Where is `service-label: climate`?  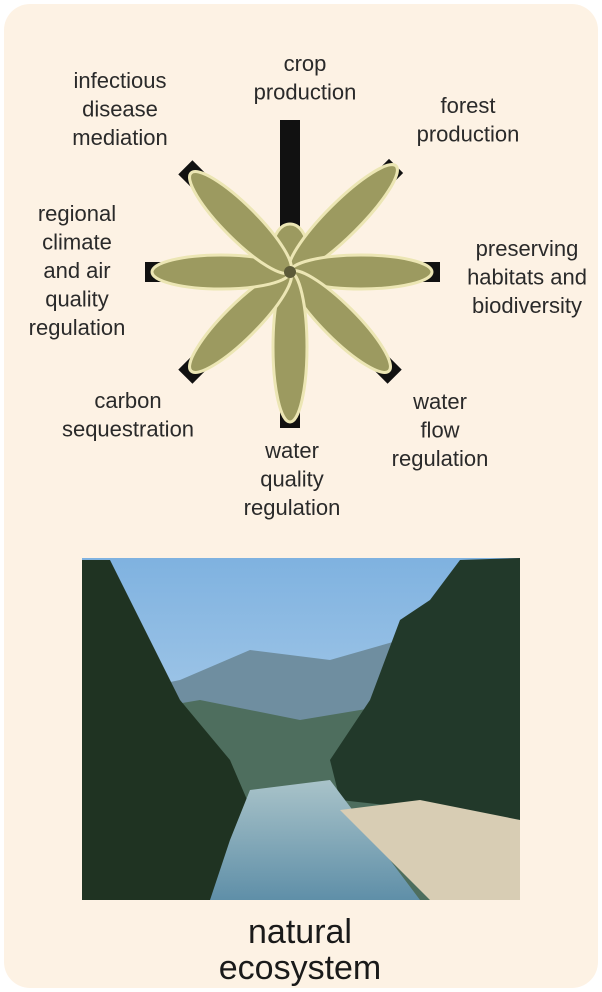 service-label: climate is located at coordinates (77, 241).